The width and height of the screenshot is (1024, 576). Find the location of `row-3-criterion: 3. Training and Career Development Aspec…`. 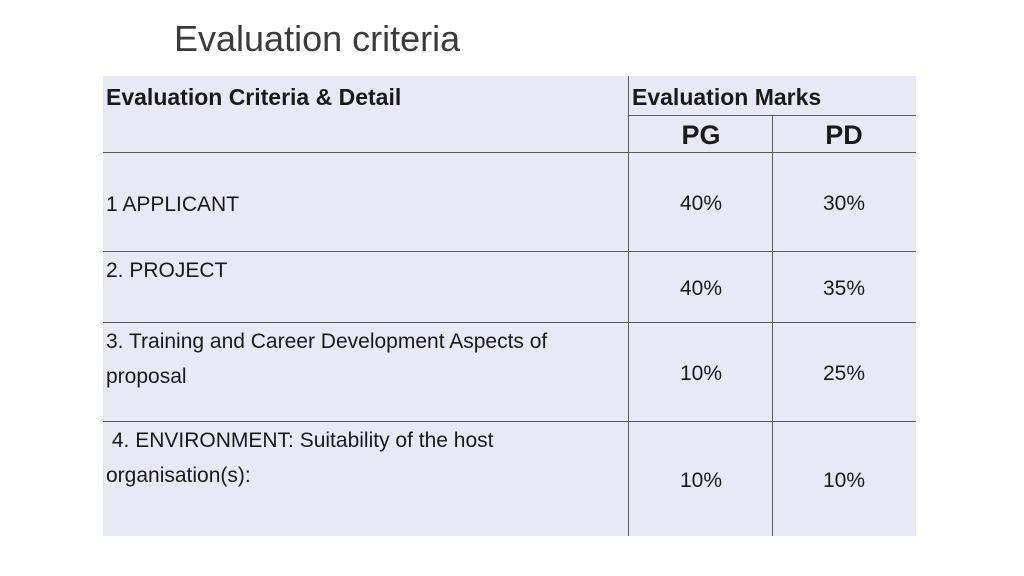

row-3-criterion: 3. Training and Career Development Aspec… is located at coordinates (327, 359).